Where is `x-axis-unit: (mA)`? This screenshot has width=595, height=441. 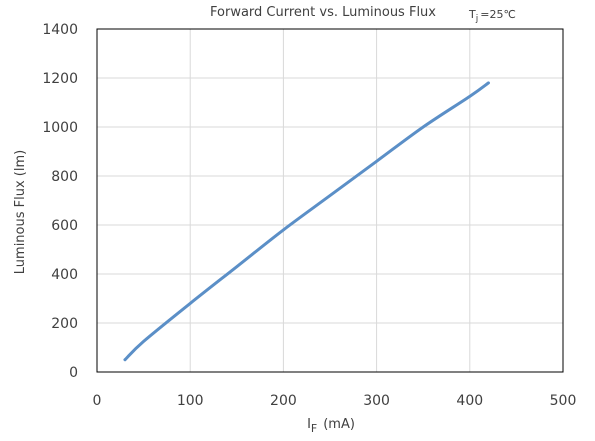 x-axis-unit: (mA) is located at coordinates (339, 424).